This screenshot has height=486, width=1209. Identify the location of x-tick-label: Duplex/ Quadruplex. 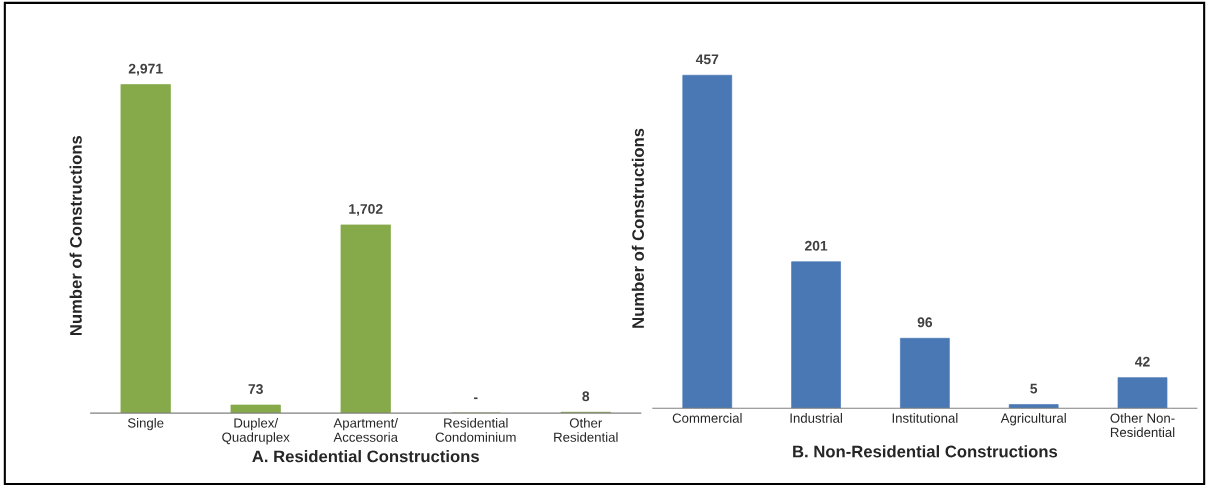
(256, 431).